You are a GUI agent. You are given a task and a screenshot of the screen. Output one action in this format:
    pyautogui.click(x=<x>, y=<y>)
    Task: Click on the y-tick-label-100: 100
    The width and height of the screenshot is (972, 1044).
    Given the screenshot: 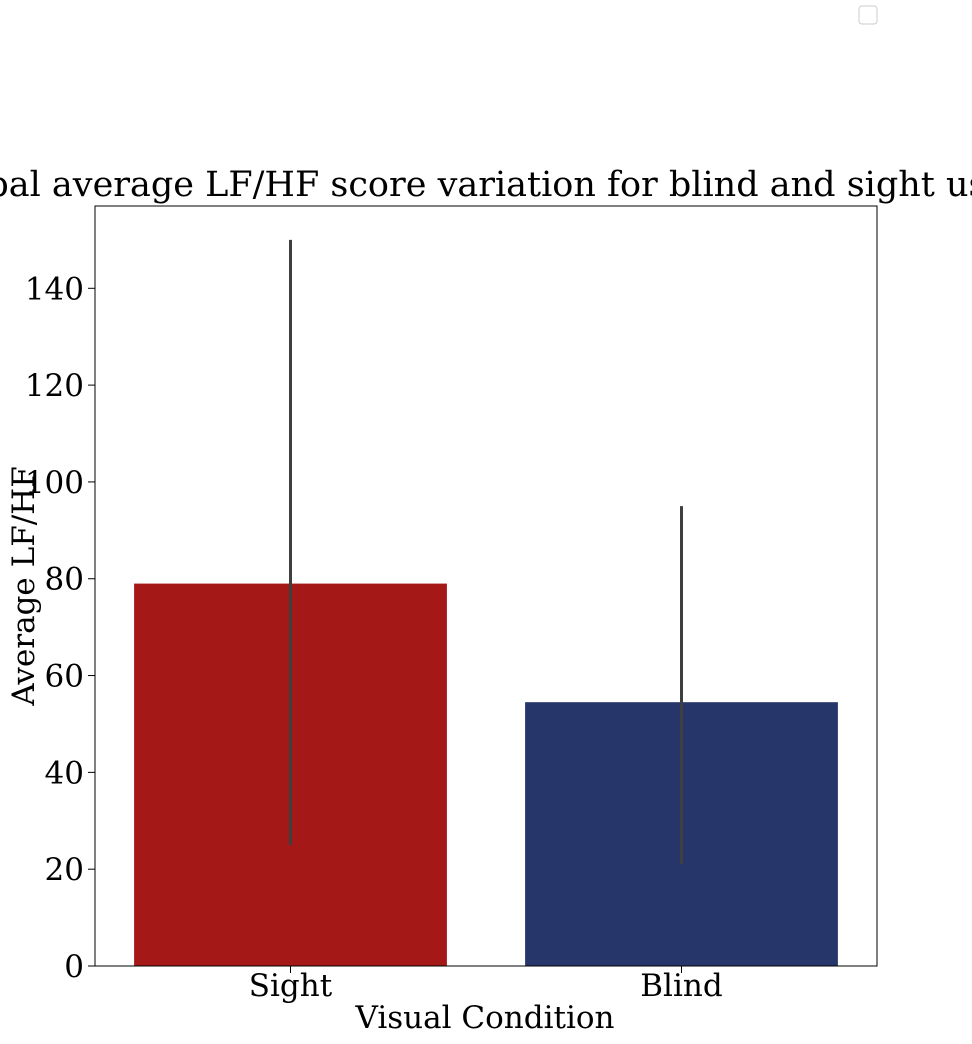 What is the action you would take?
    pyautogui.click(x=54, y=483)
    